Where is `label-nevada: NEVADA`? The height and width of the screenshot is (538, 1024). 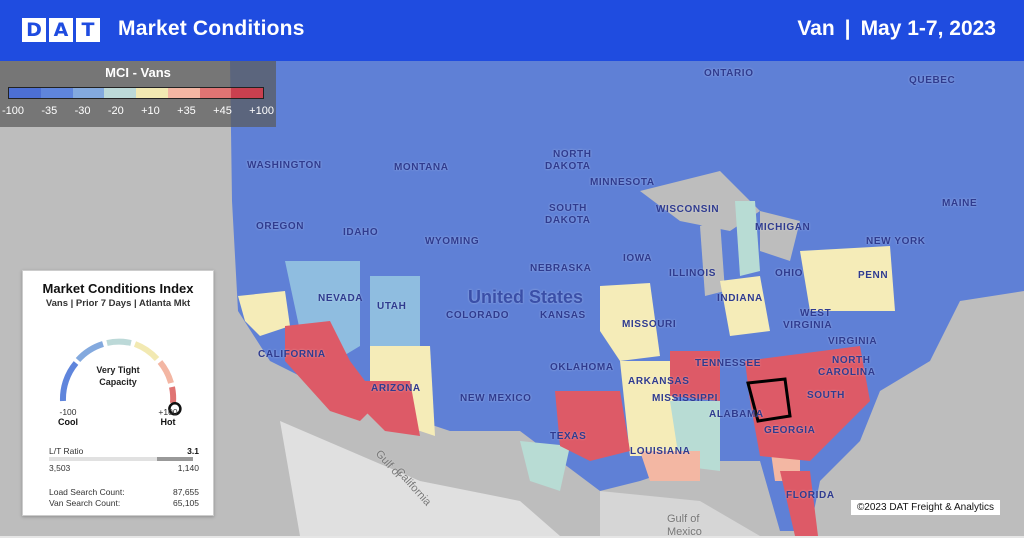
label-nevada: NEVADA is located at coordinates (341, 298).